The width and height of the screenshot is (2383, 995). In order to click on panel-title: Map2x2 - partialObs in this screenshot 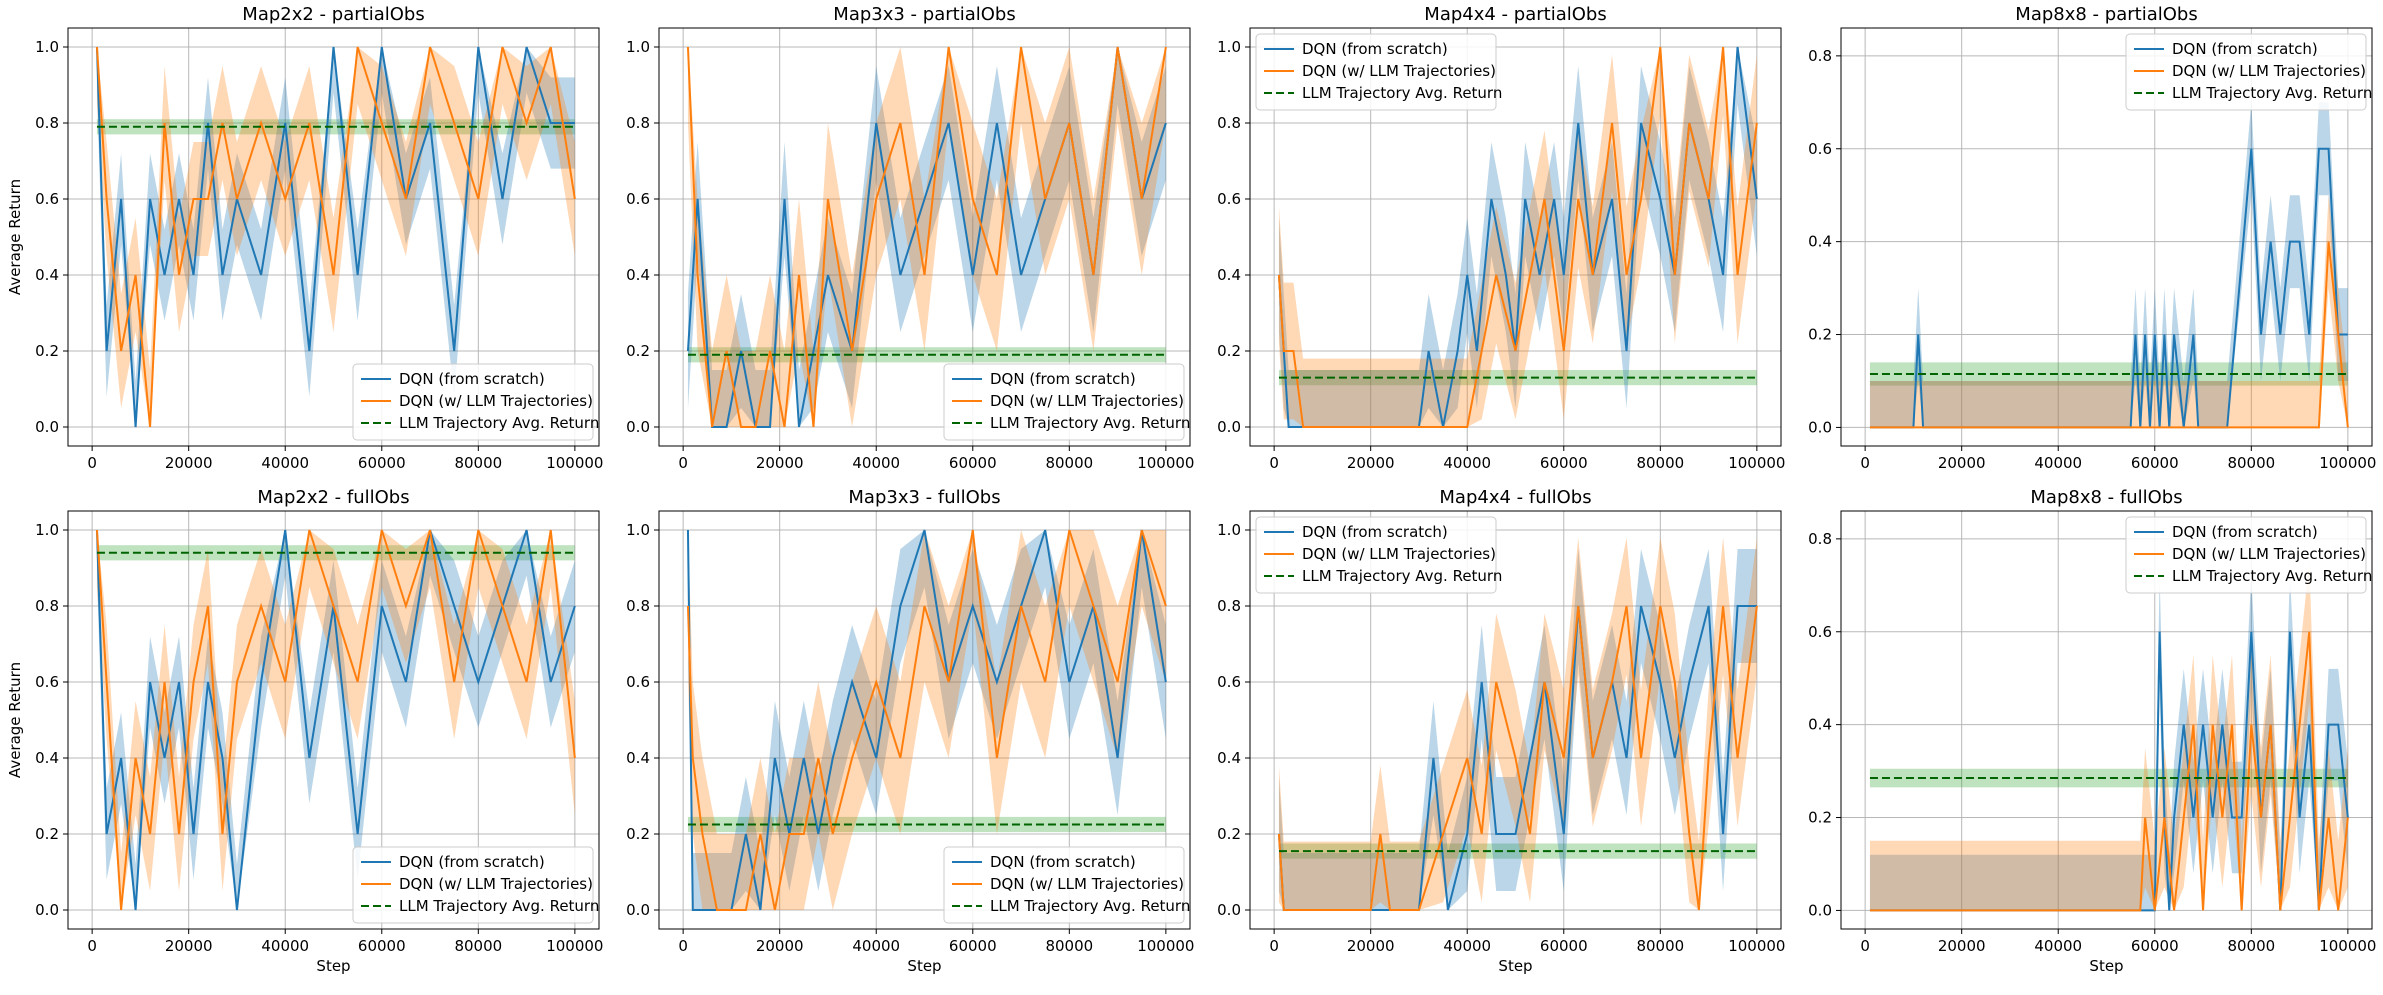, I will do `click(333, 14)`.